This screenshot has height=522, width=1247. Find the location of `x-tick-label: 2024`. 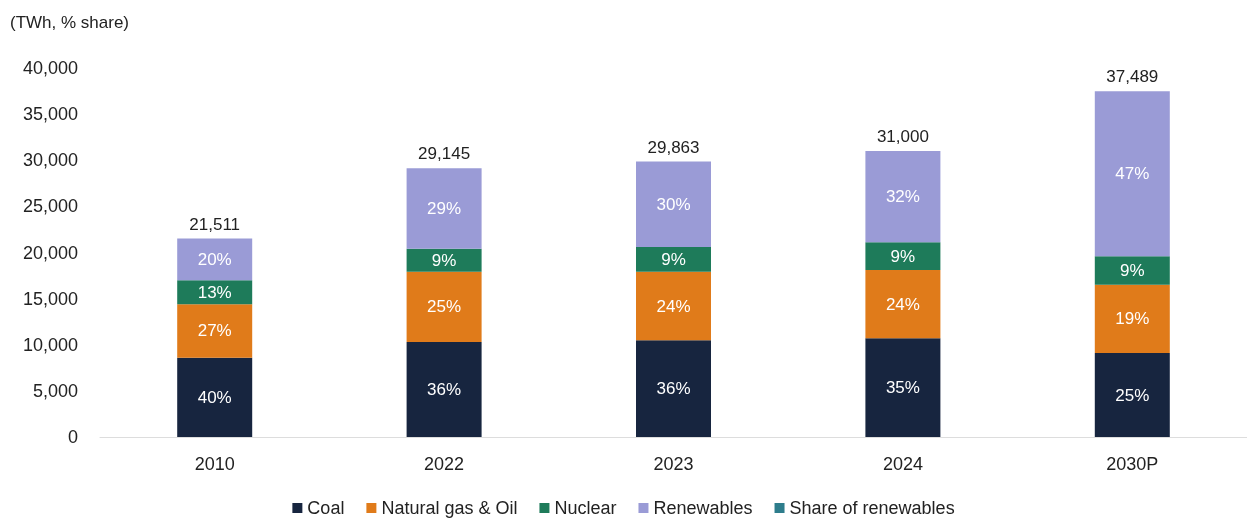

x-tick-label: 2024 is located at coordinates (902, 464).